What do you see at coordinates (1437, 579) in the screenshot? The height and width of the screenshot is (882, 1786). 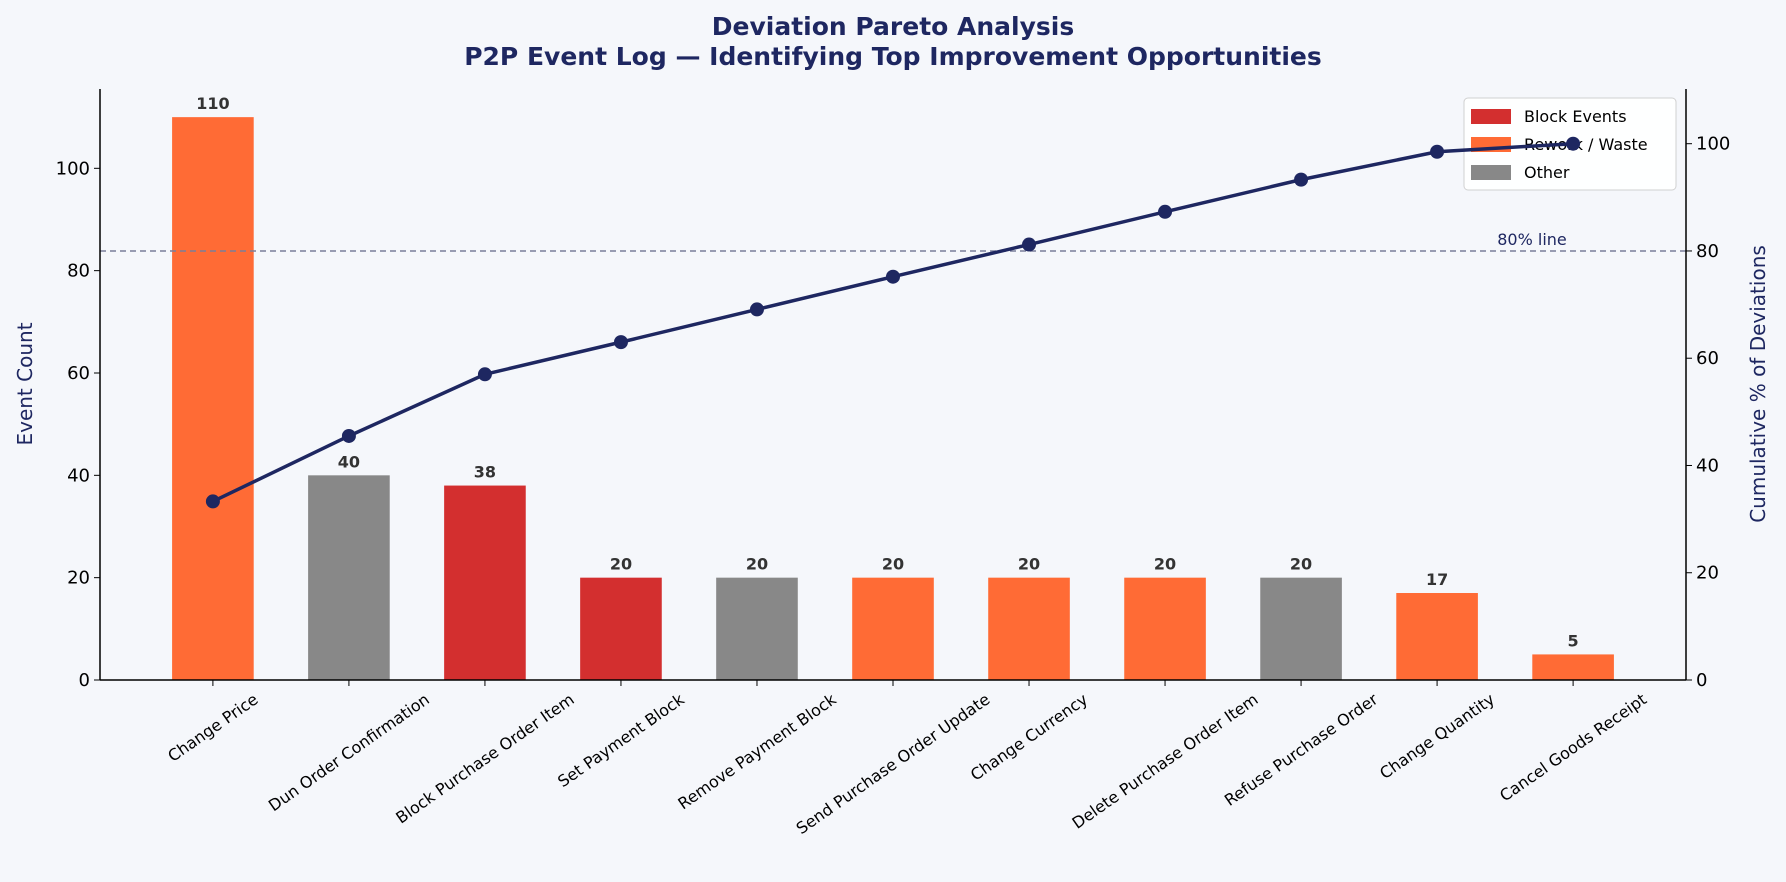 I see `data-label: 17` at bounding box center [1437, 579].